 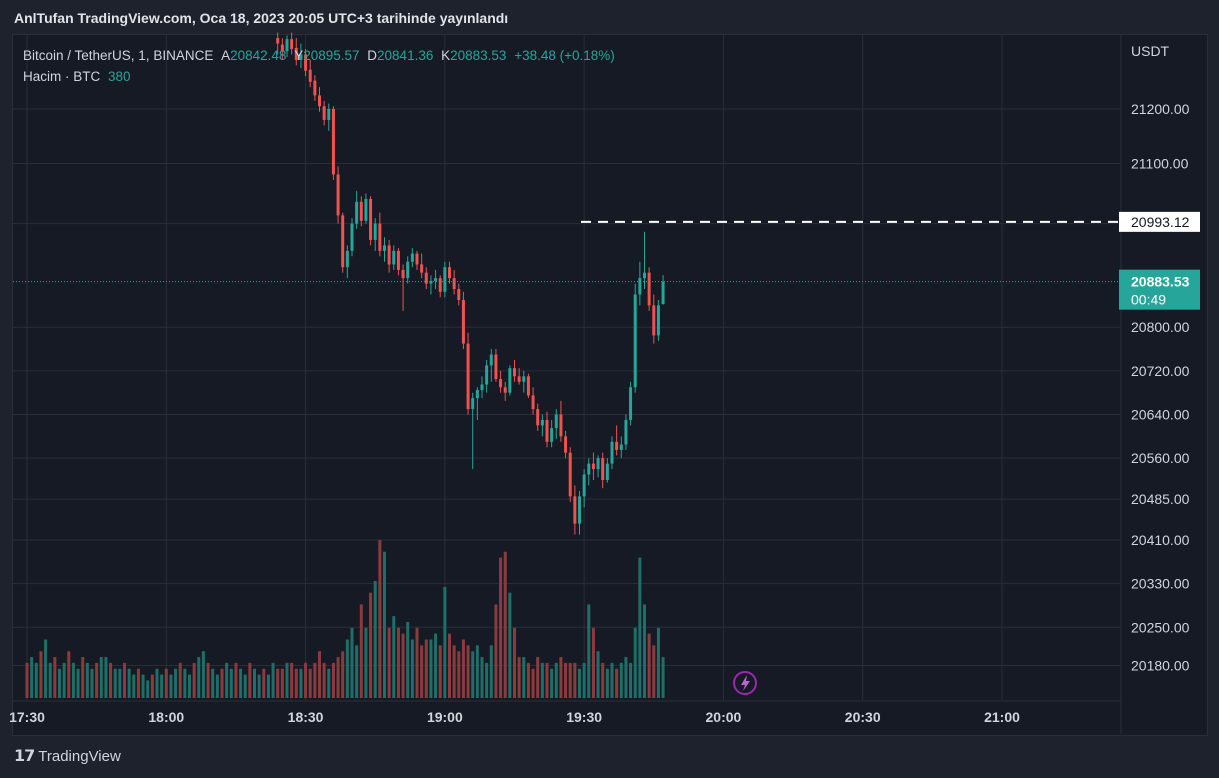 I want to click on high-value: 20895.57, so click(x=331, y=55).